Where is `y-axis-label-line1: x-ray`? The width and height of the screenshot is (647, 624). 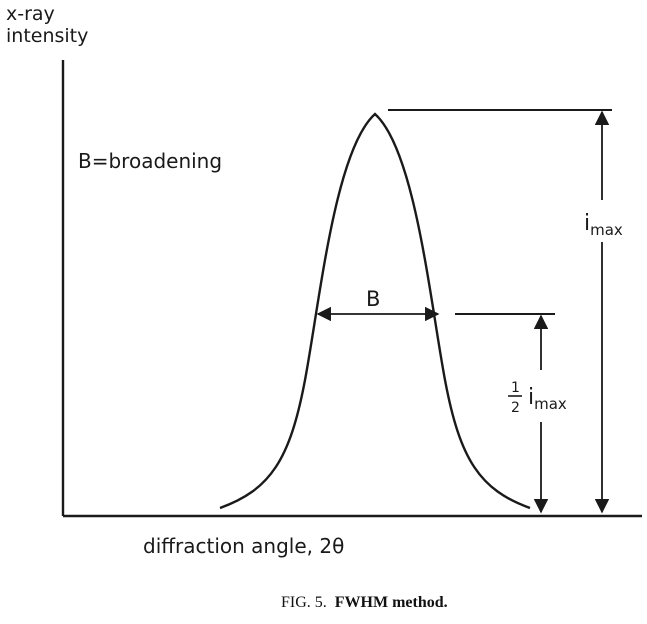
y-axis-label-line1: x-ray is located at coordinates (30, 14).